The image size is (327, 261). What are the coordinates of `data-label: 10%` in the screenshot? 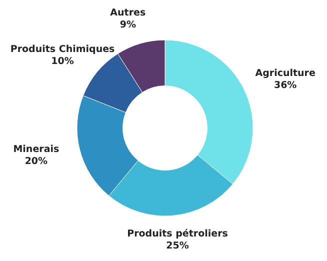 It's located at (62, 61).